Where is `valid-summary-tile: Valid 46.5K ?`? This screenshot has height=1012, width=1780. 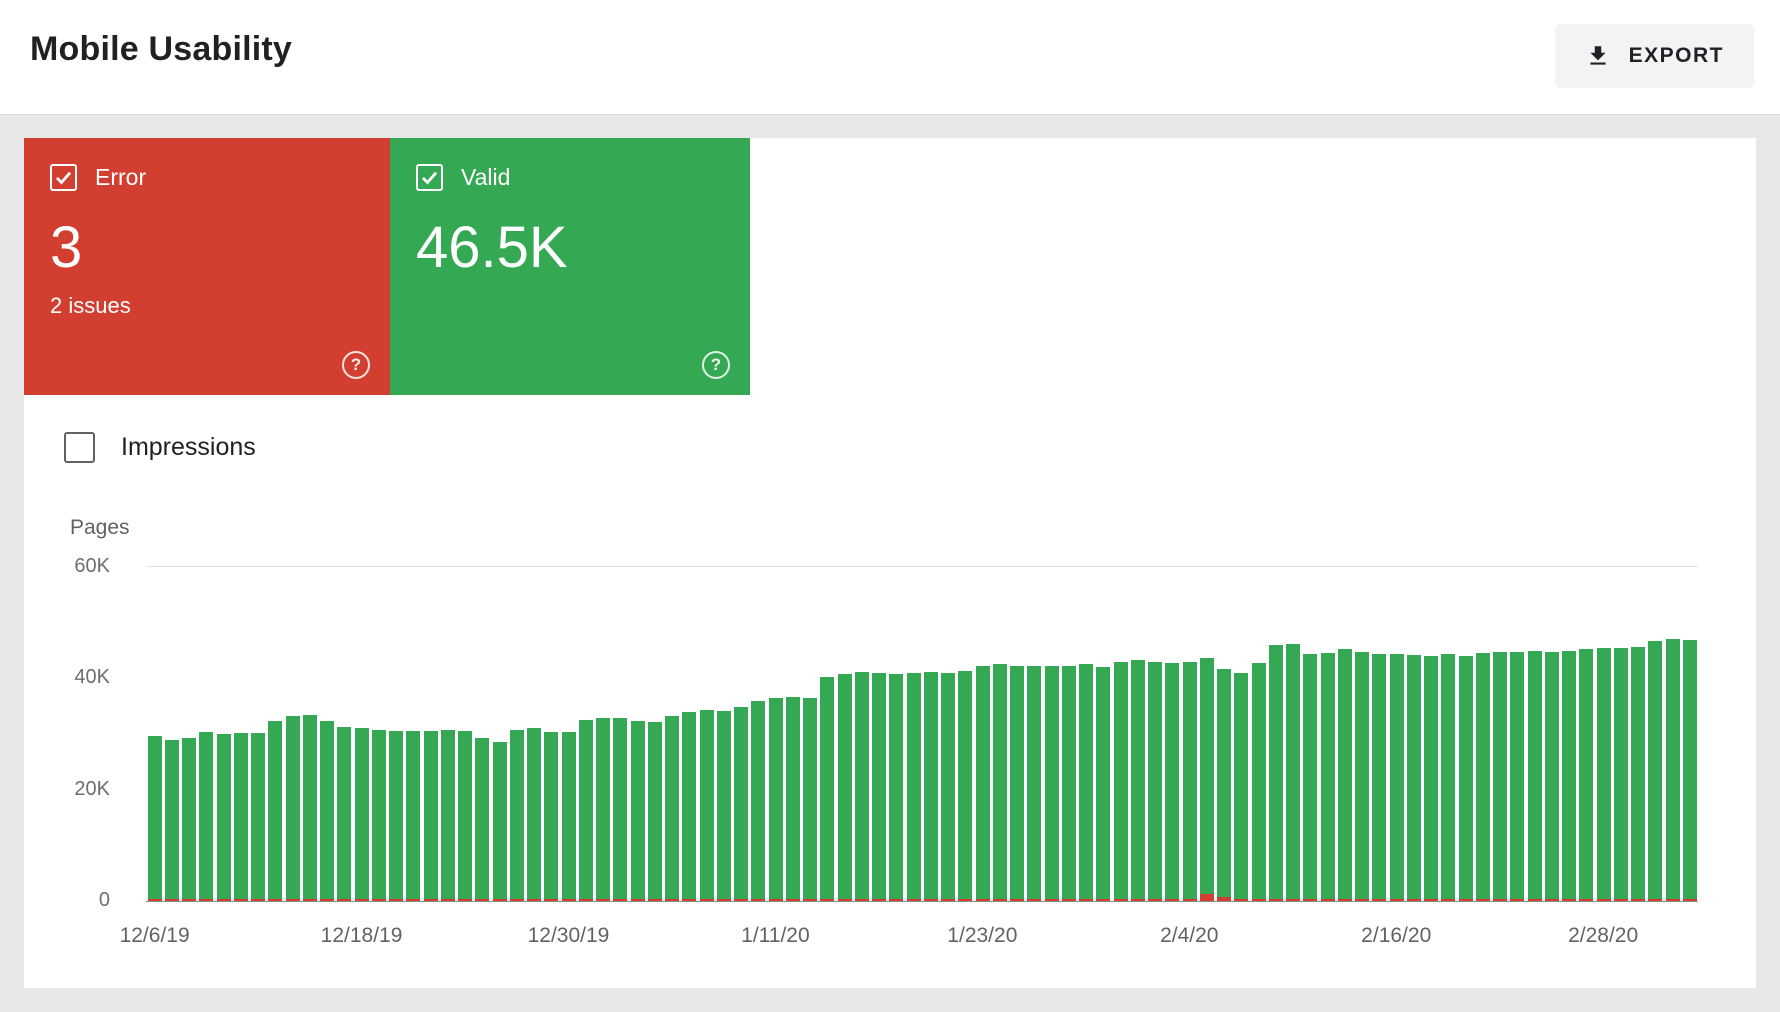
valid-summary-tile: Valid 46.5K ? is located at coordinates (570, 266).